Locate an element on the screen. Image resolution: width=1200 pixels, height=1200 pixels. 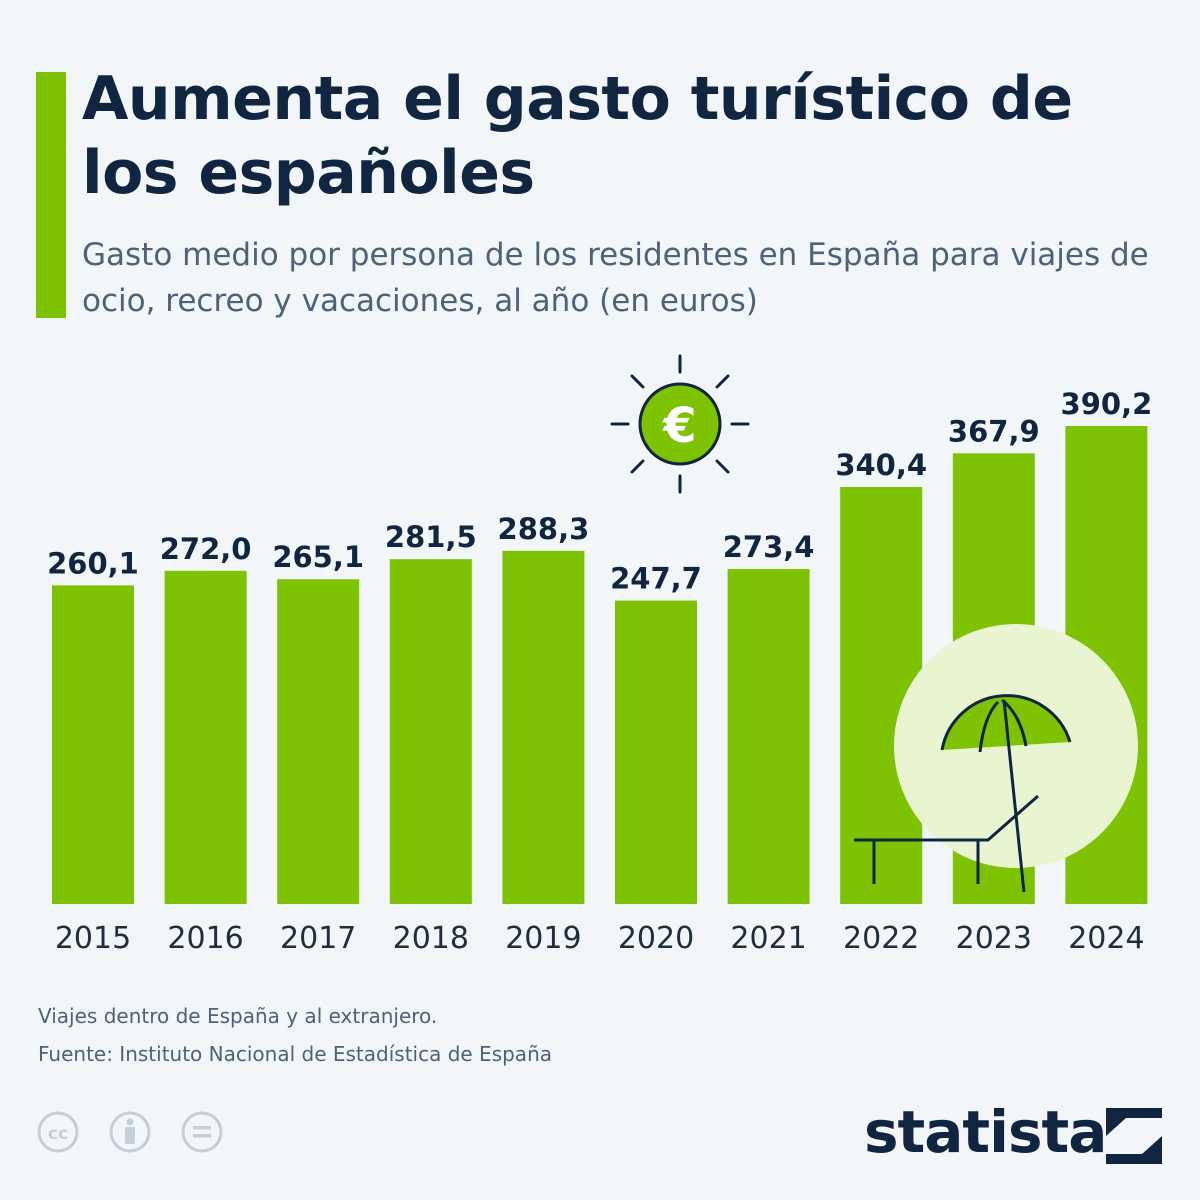
svg-text: cc is located at coordinates (58, 1134).